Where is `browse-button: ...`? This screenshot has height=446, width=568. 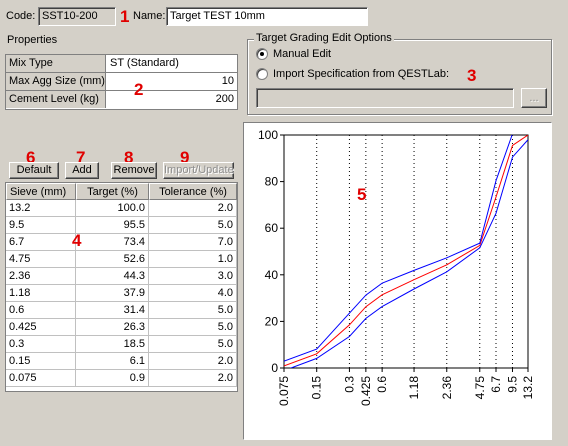 browse-button: ... is located at coordinates (534, 98).